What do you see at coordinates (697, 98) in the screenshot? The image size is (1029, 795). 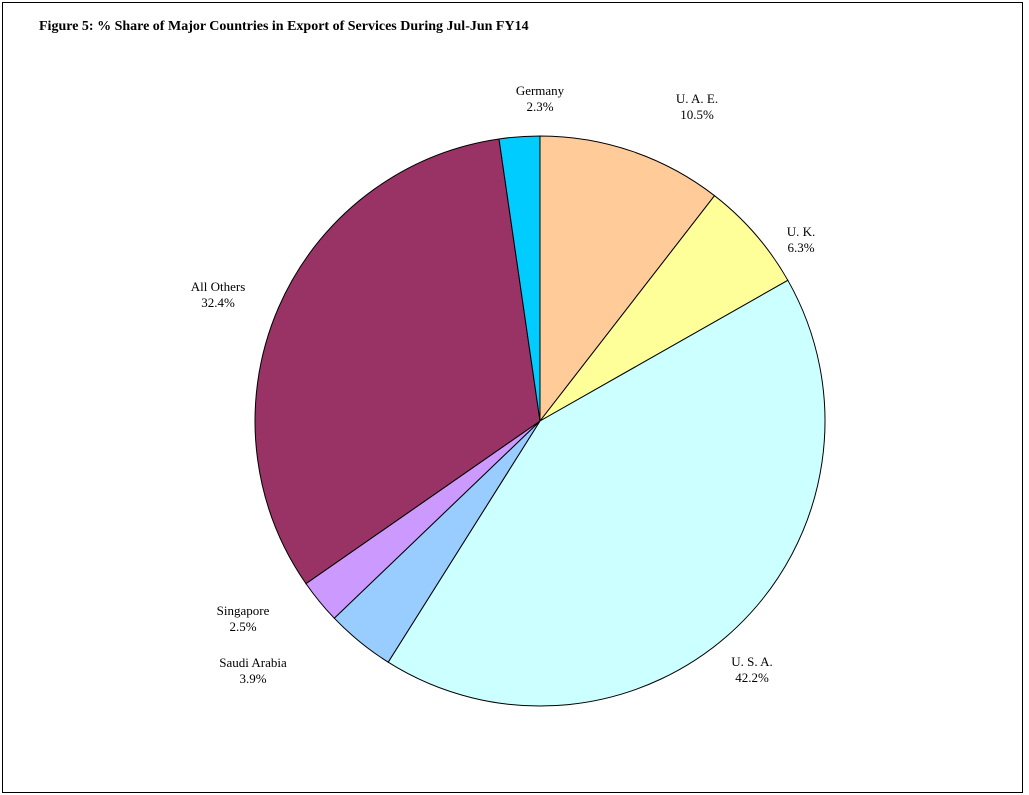 I see `slice-label-name: U. A. E.` at bounding box center [697, 98].